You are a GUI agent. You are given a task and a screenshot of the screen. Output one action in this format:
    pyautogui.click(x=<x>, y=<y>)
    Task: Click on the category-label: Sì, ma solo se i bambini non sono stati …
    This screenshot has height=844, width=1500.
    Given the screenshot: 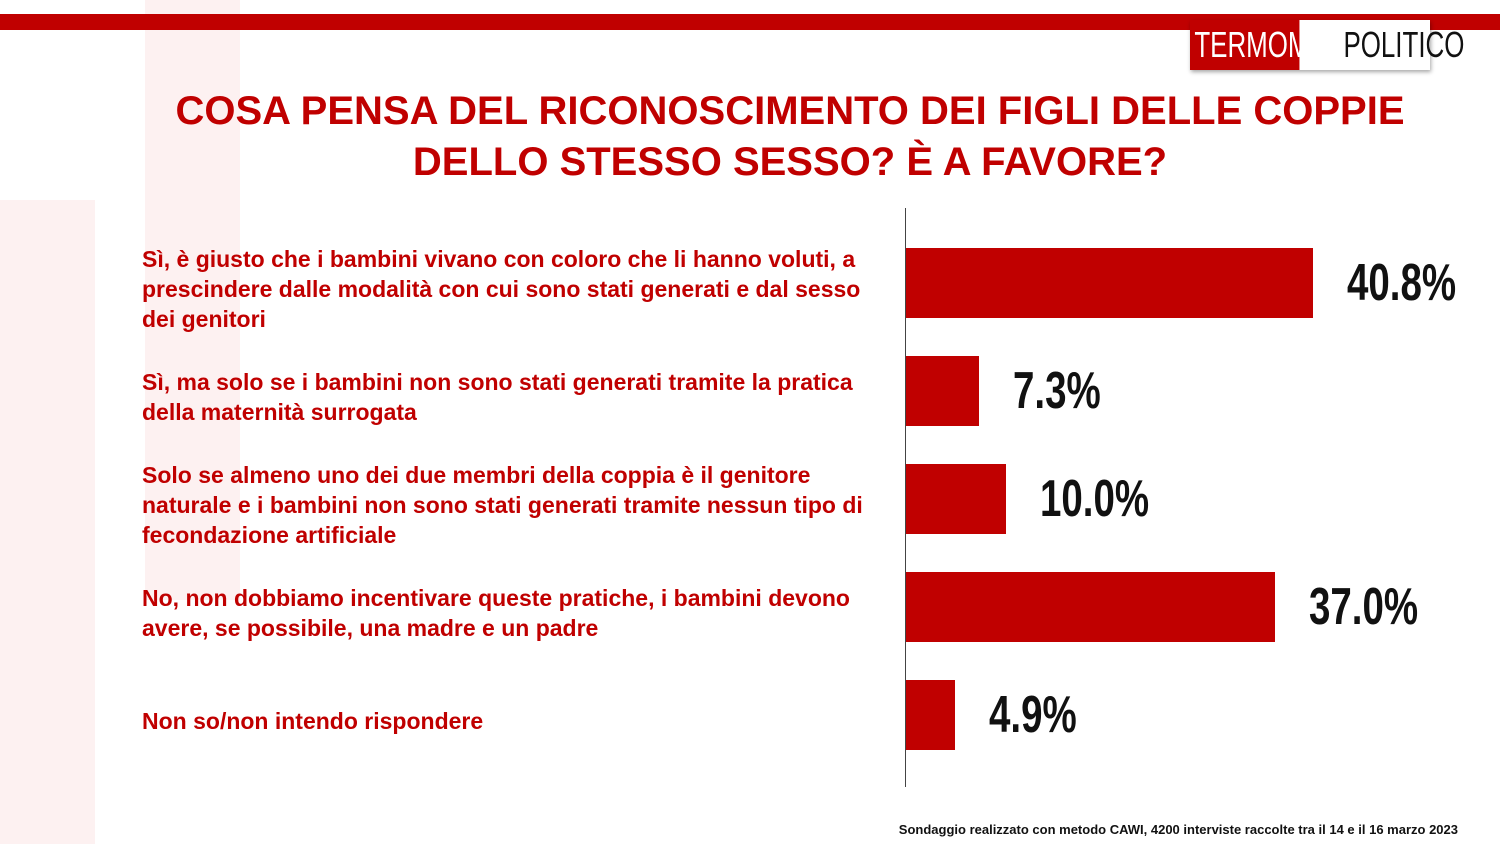 What is the action you would take?
    pyautogui.click(x=497, y=397)
    